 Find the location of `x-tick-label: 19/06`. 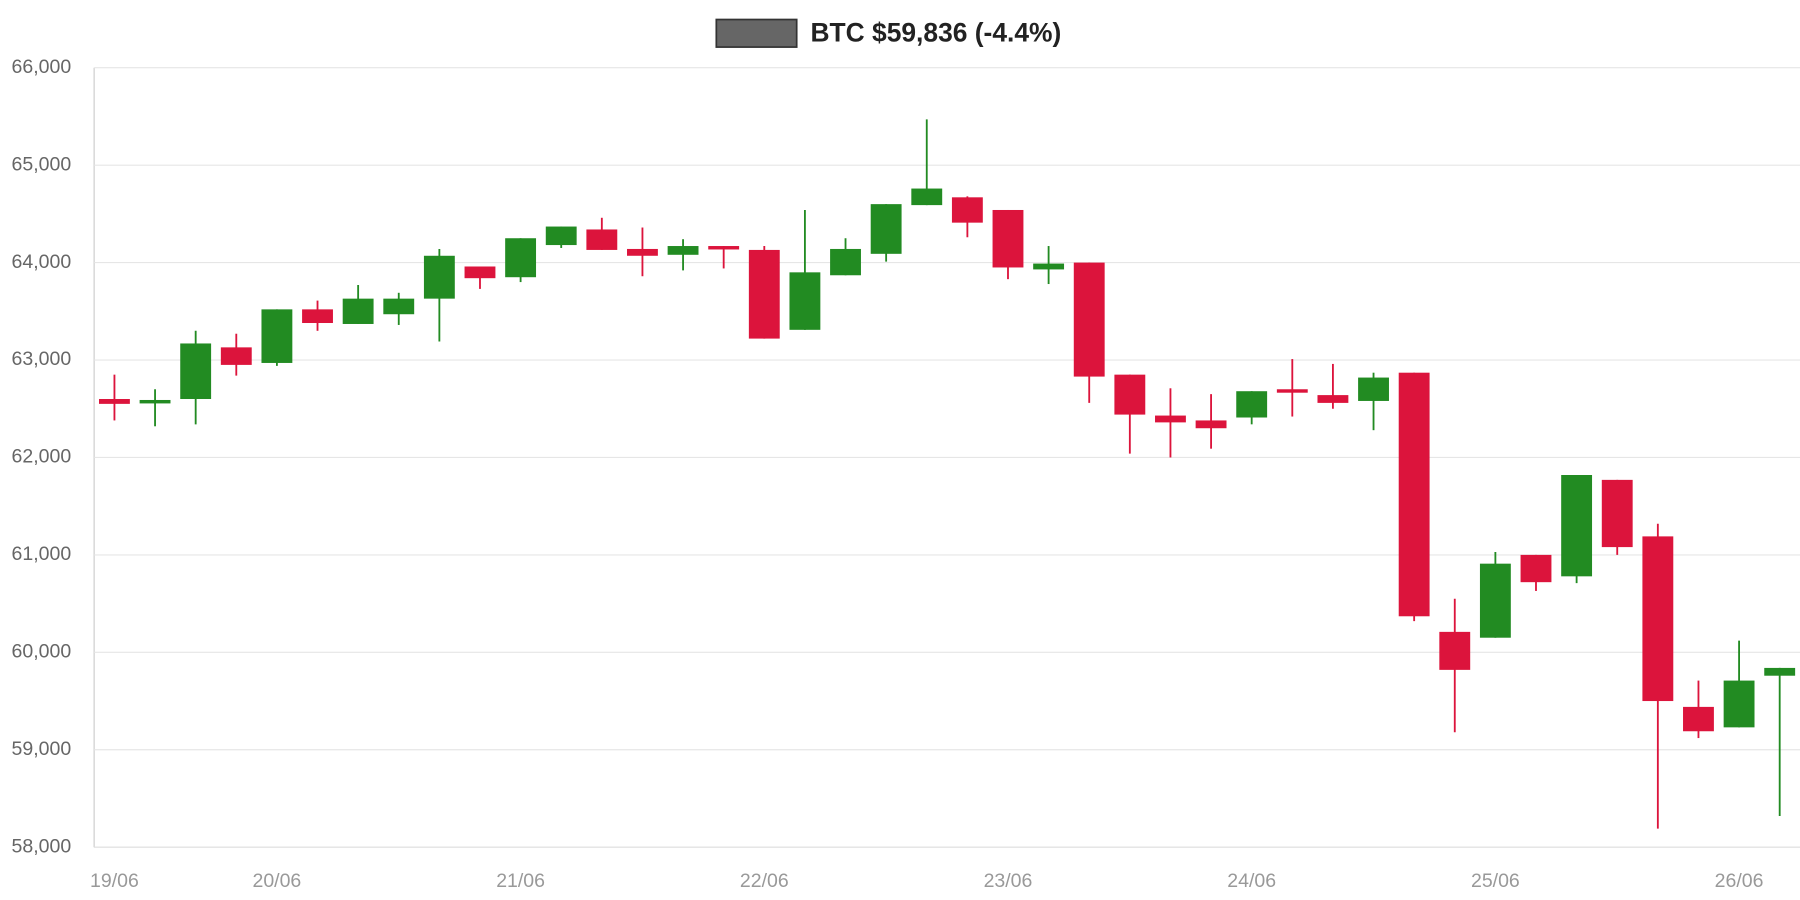

x-tick-label: 19/06 is located at coordinates (114, 881).